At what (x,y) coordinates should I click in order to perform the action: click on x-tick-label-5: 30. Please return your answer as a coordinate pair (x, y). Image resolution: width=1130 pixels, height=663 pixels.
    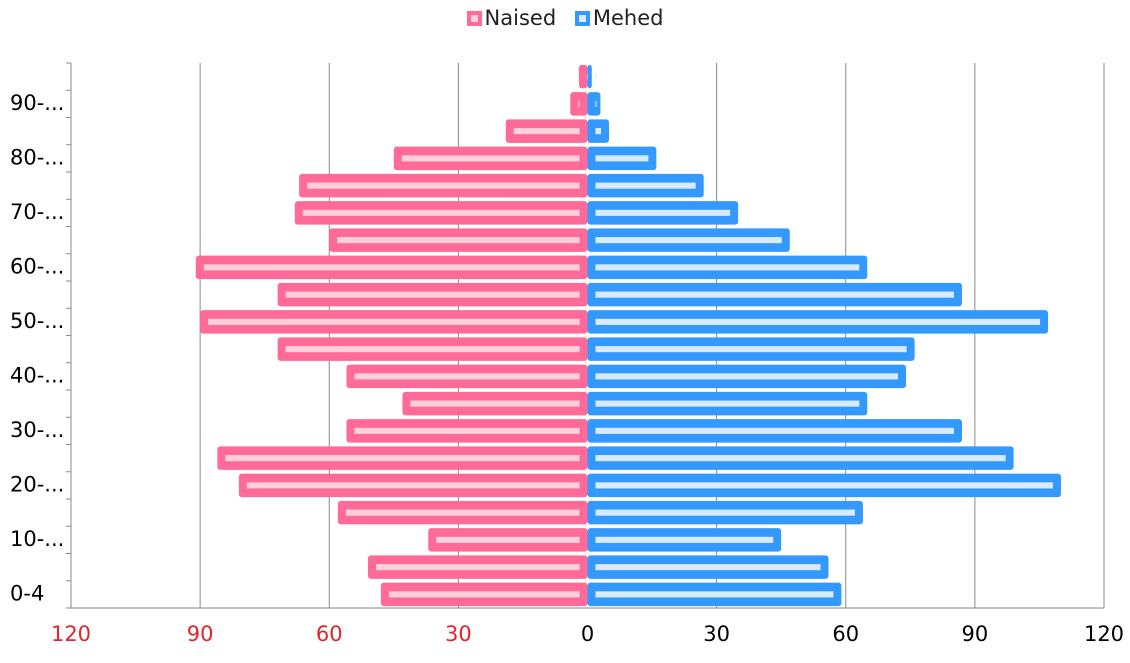
    Looking at the image, I should click on (716, 634).